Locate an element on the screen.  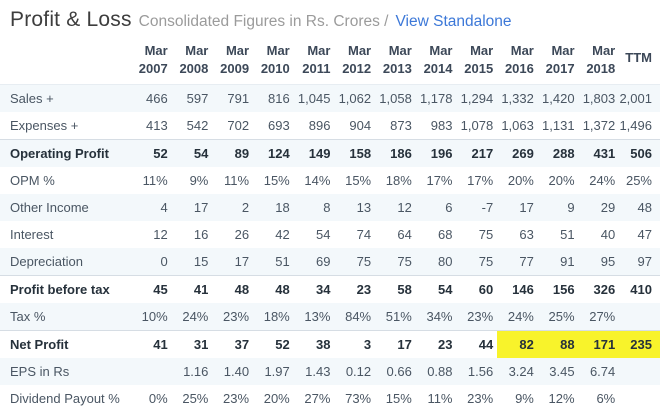
cell: 1.16 is located at coordinates (196, 372).